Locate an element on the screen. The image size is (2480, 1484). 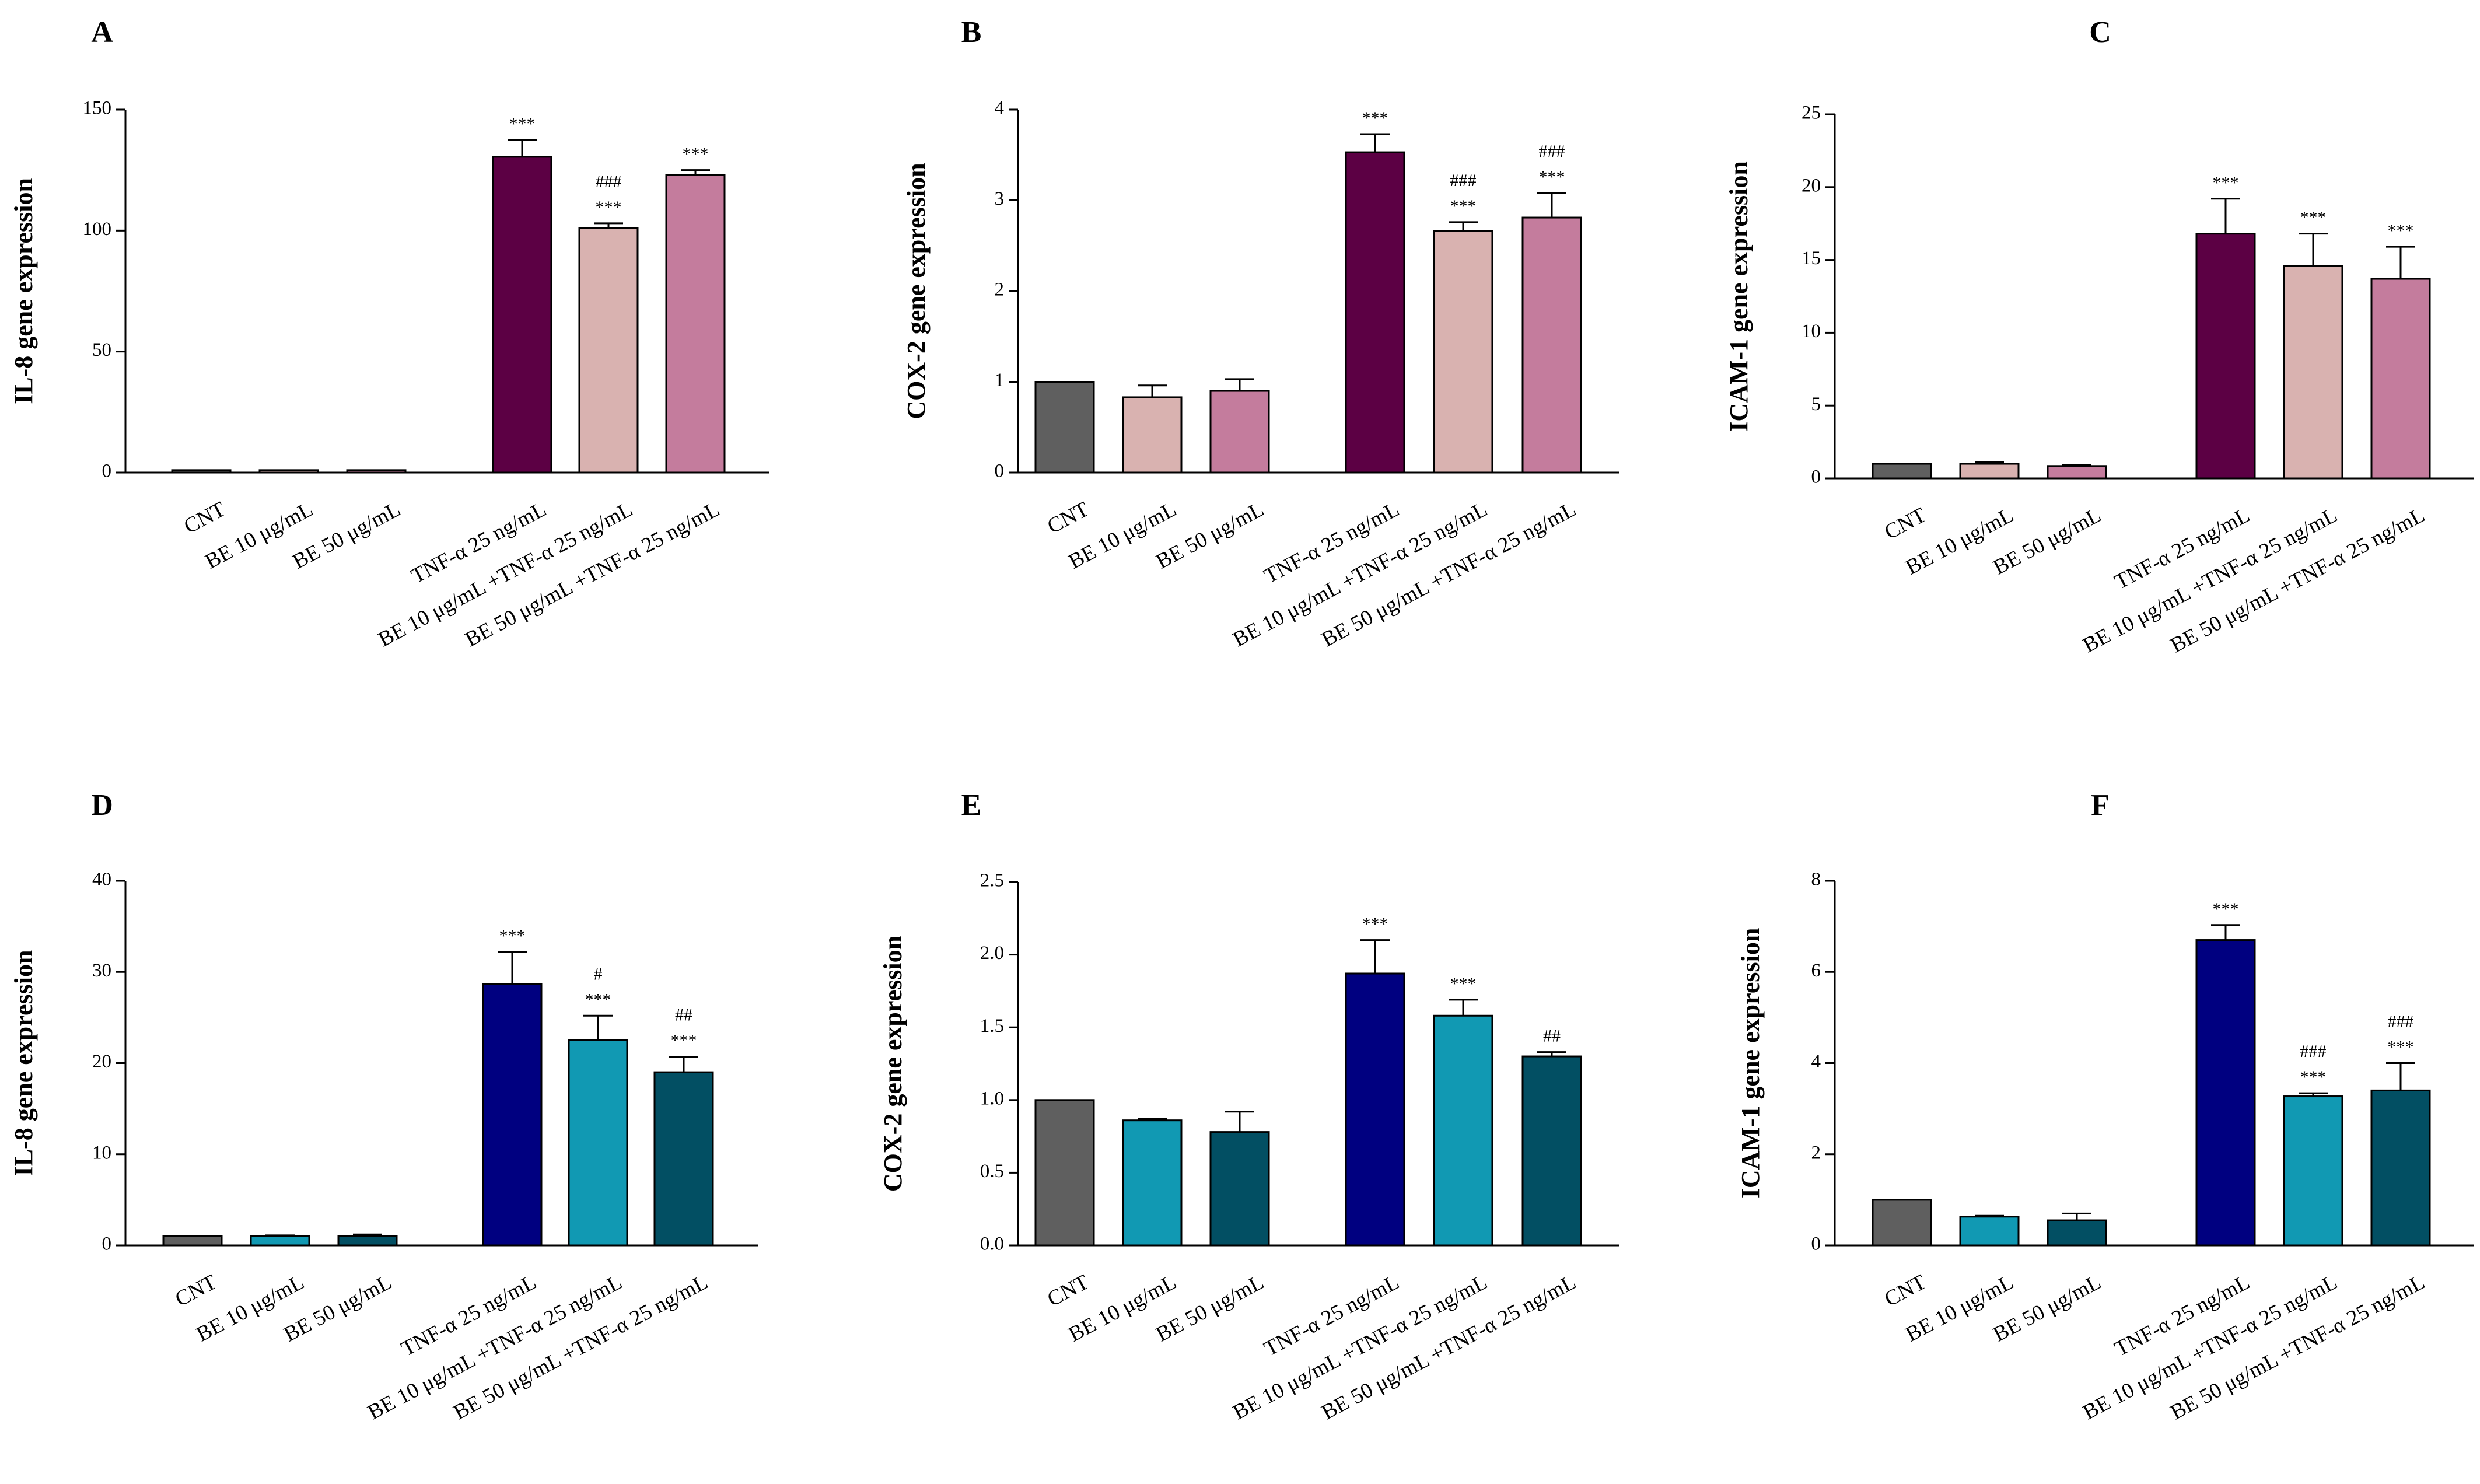
y-tick-label: 30 is located at coordinates (101, 970).